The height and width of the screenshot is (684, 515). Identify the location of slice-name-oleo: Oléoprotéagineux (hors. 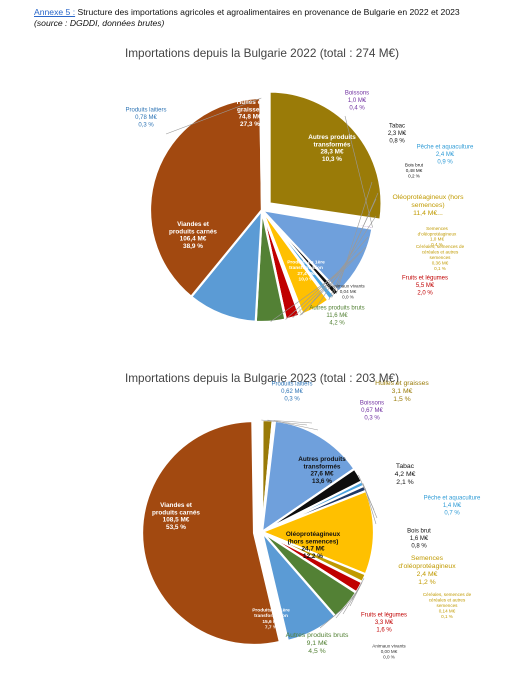
(428, 197).